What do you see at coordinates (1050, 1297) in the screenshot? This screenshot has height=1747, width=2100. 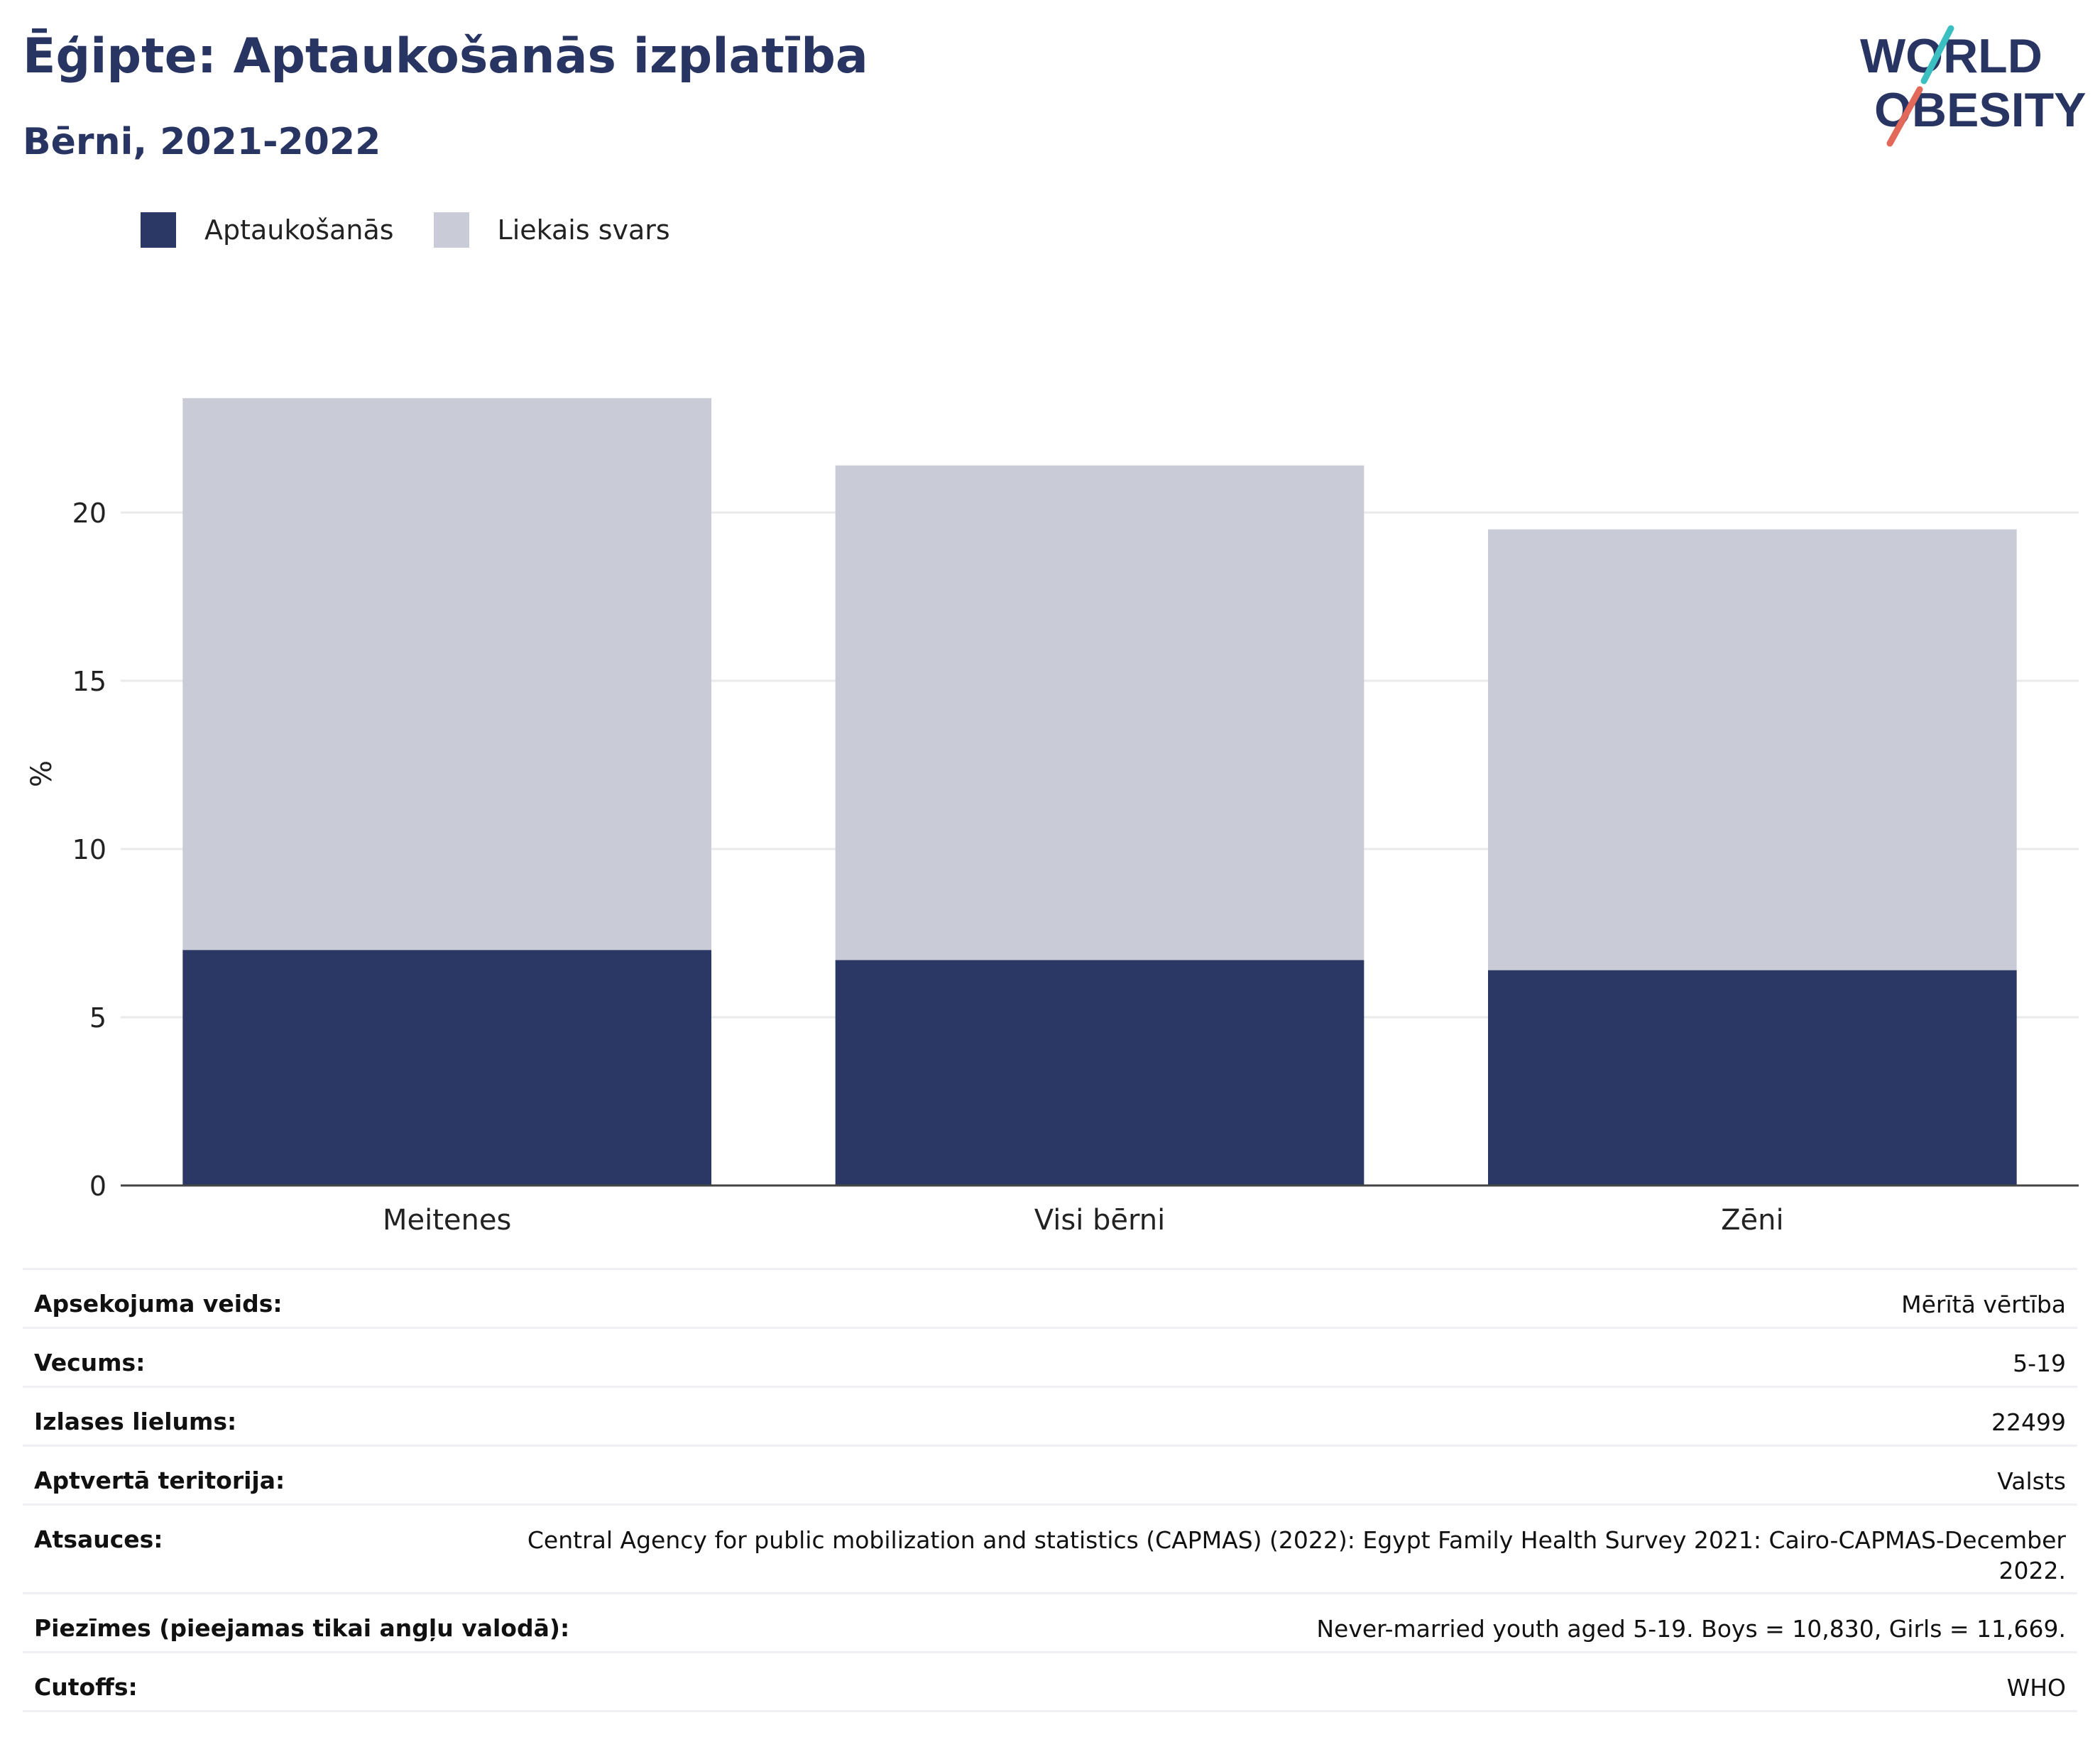 I see `meta-row-survey-type: Apsekojuma veids: Mērītā vērtība` at bounding box center [1050, 1297].